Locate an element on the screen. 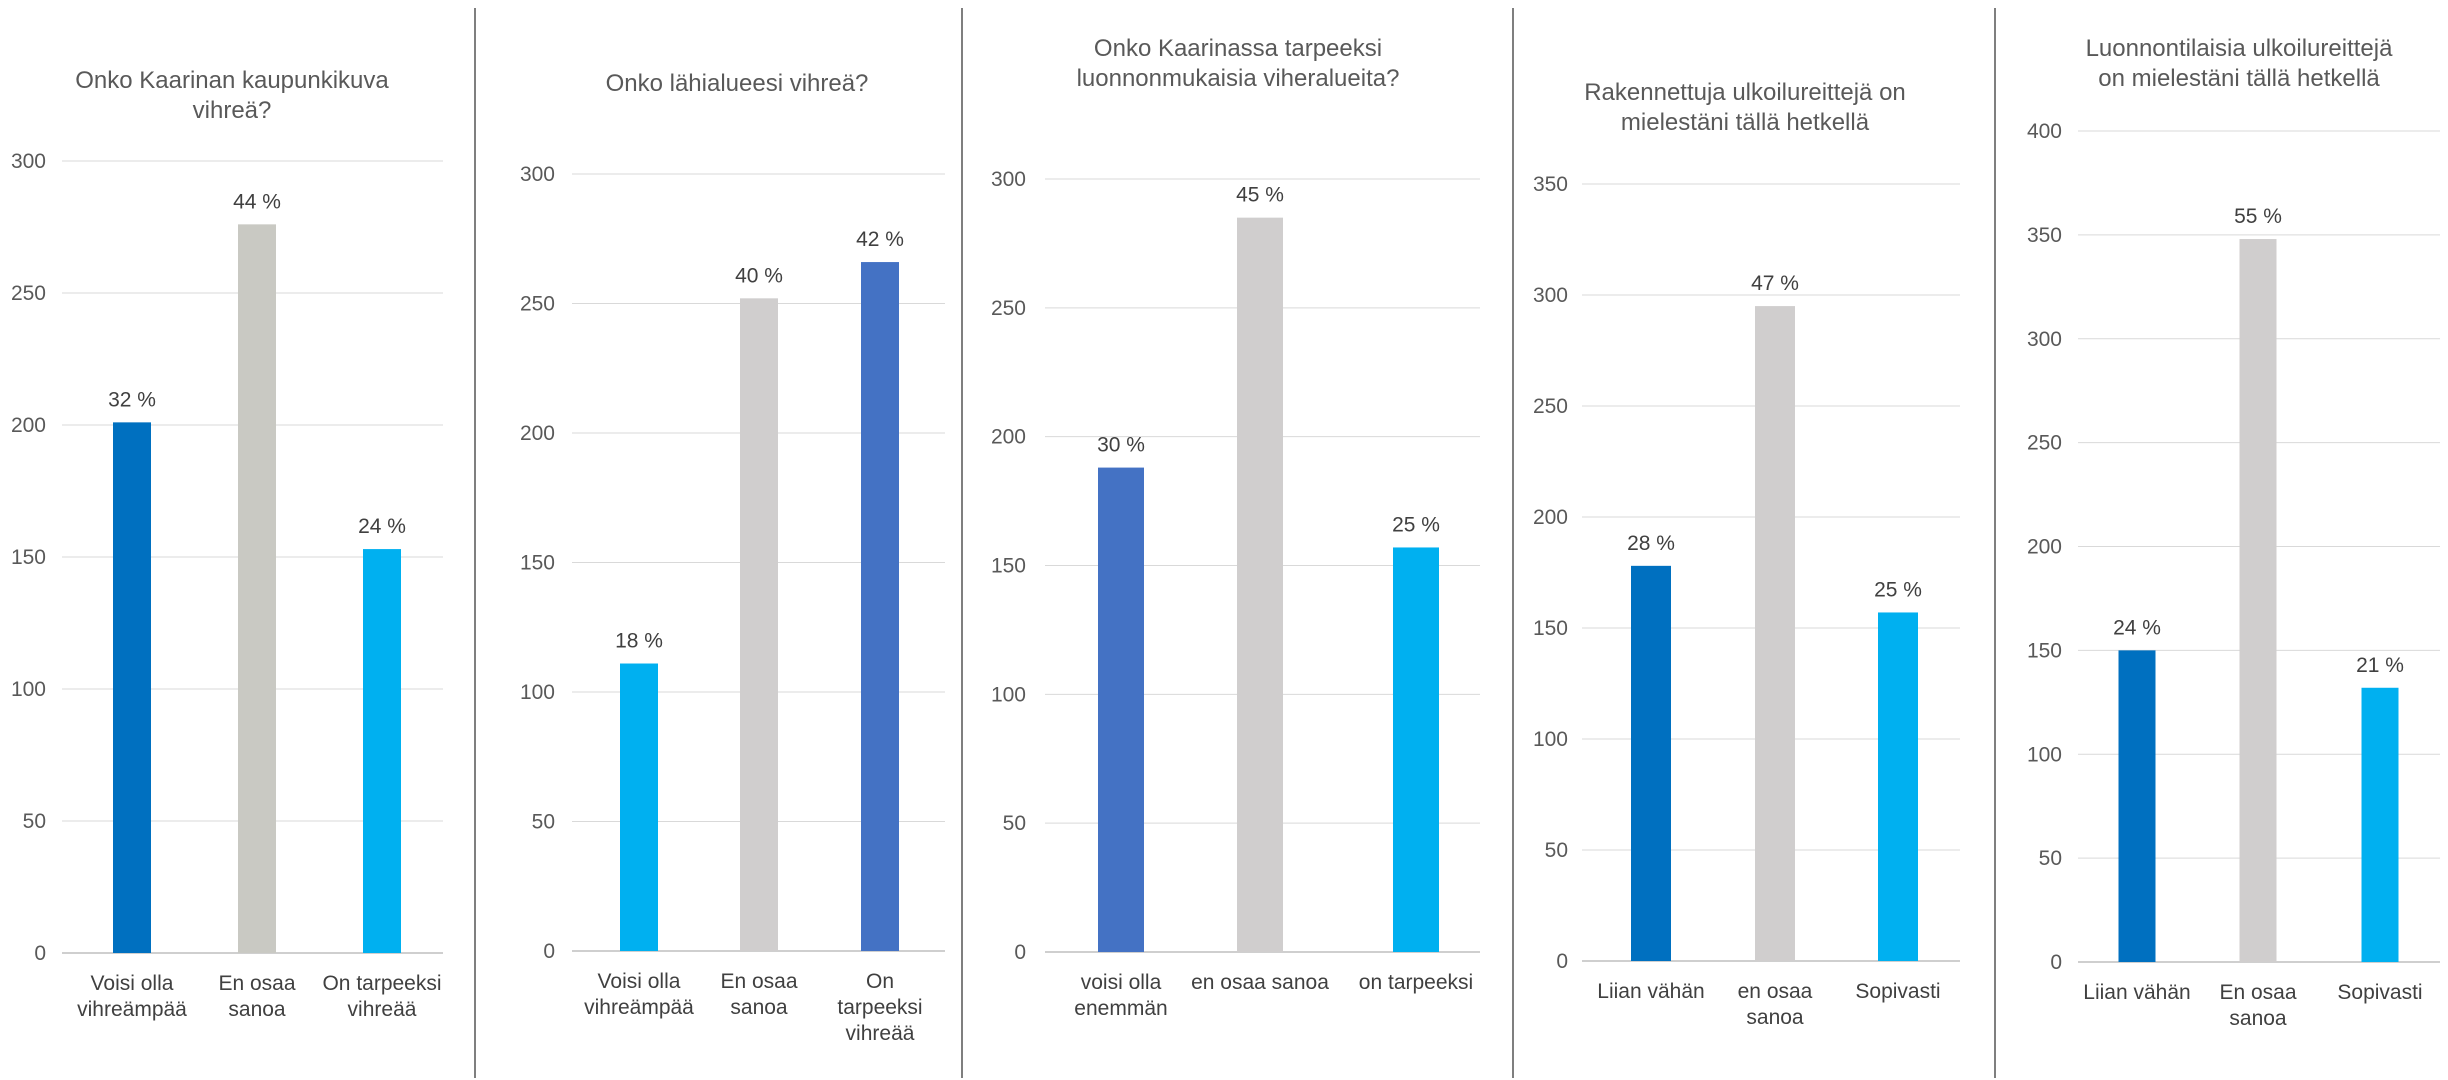  category-label: enemmän is located at coordinates (1120, 1008).